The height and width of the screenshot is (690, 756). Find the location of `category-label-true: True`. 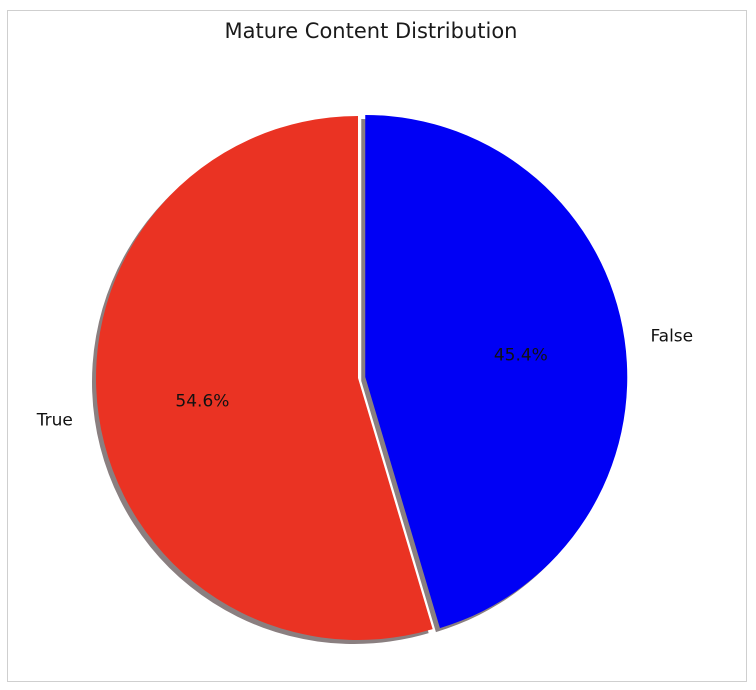

category-label-true: True is located at coordinates (54, 421).